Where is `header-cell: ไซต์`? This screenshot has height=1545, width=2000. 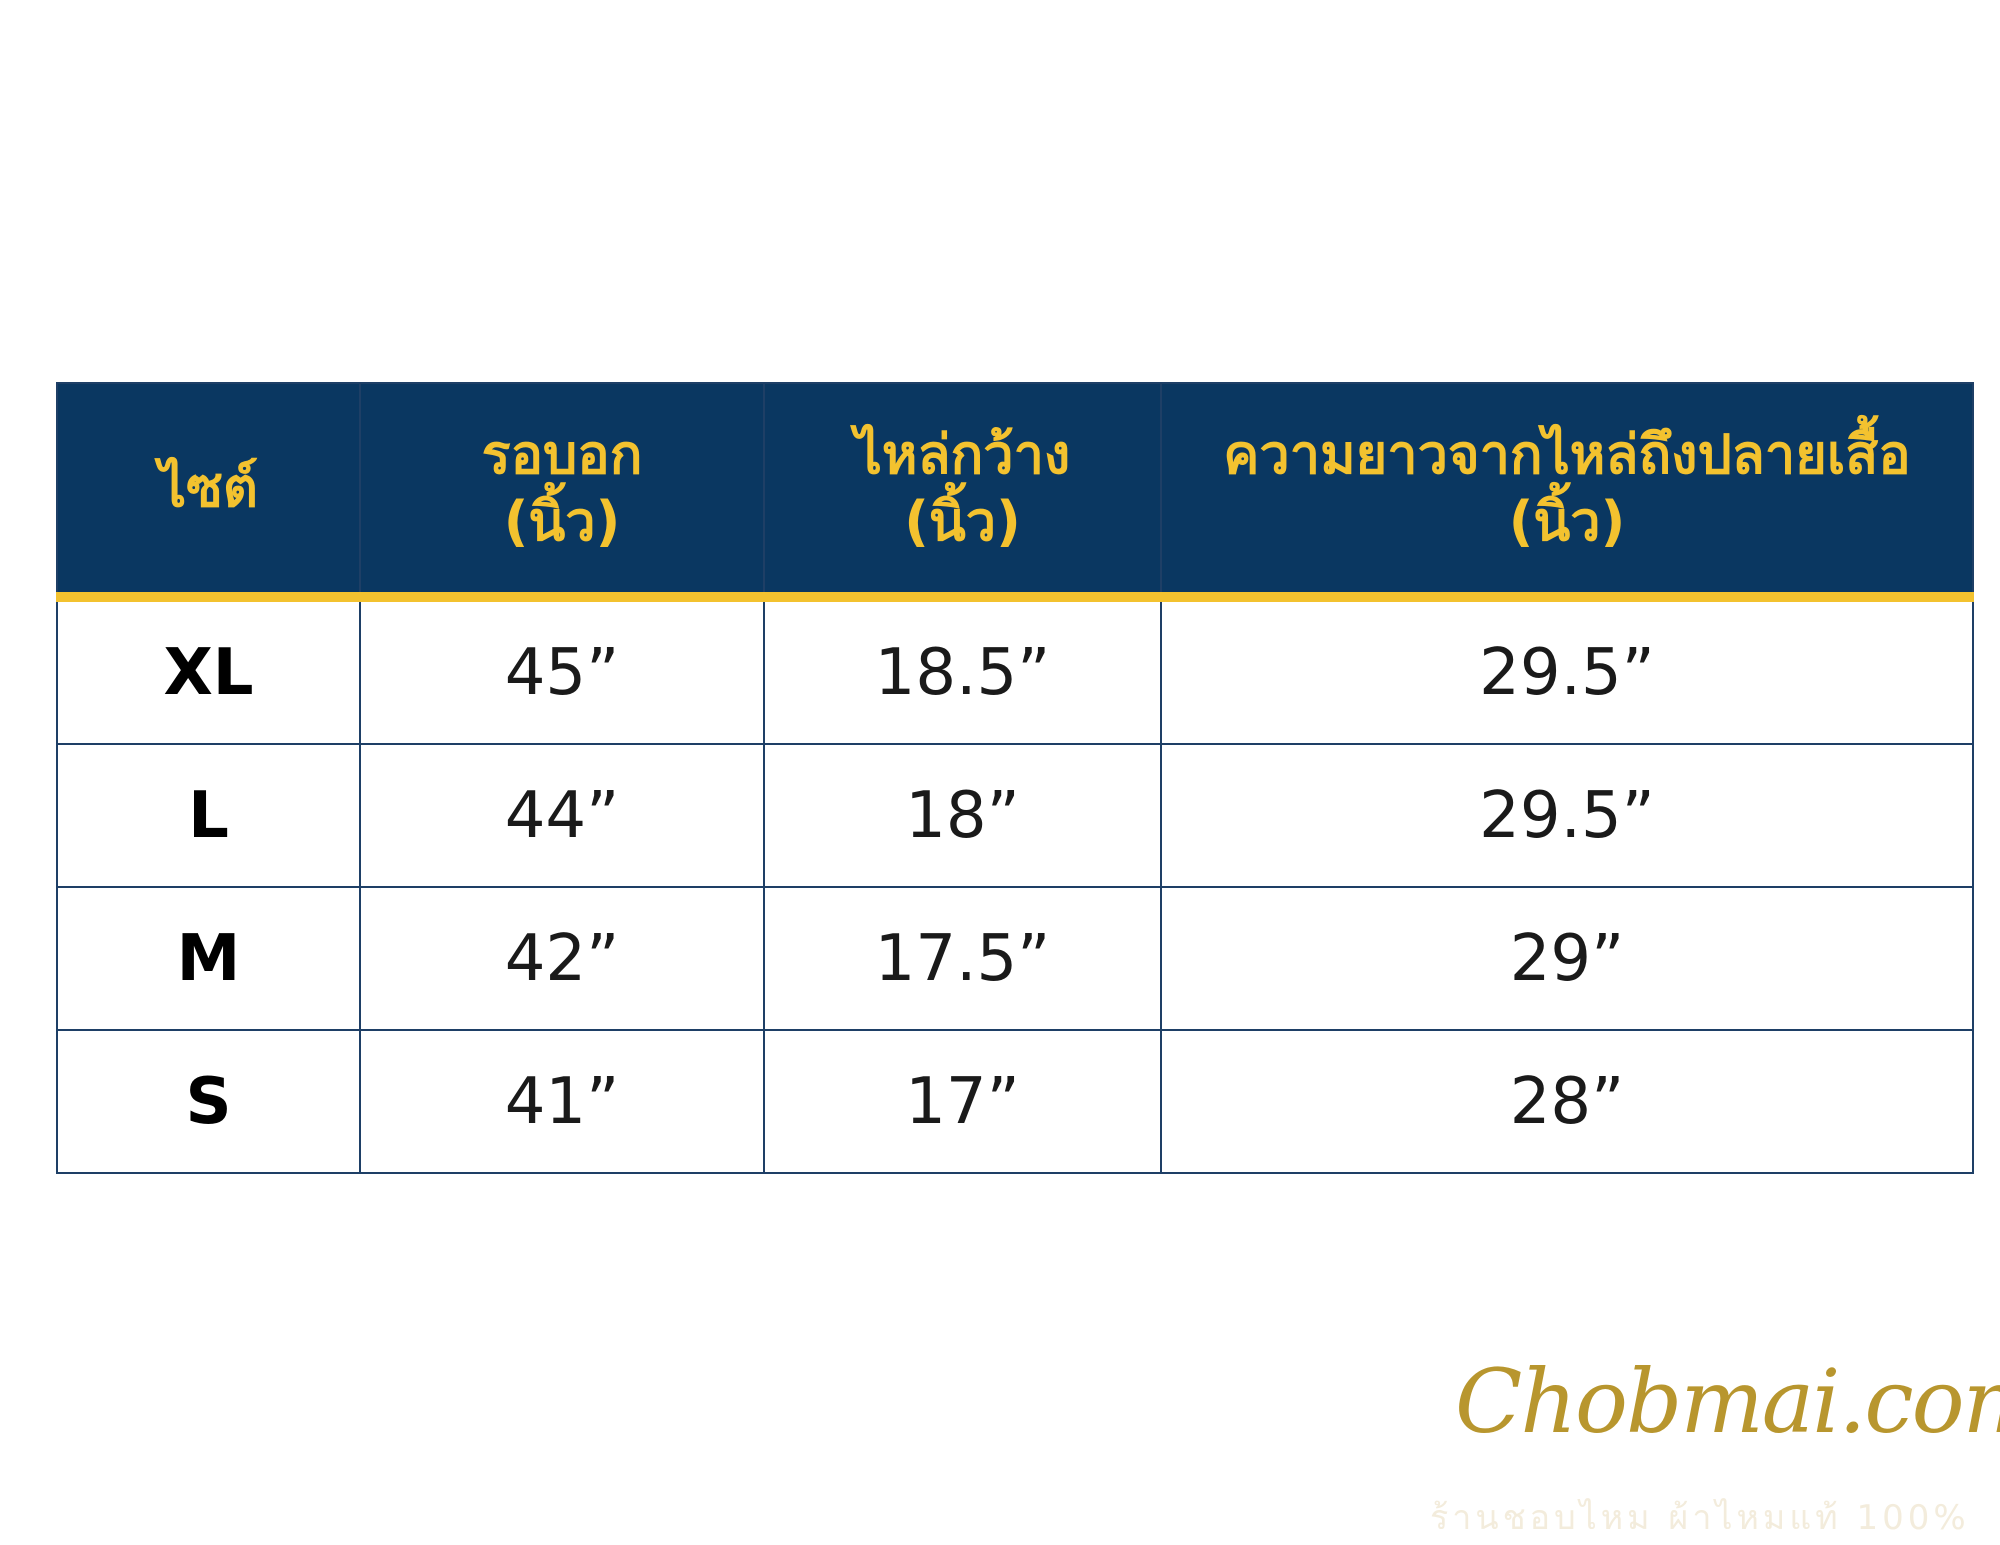 header-cell: ไซต์ is located at coordinates (208, 492).